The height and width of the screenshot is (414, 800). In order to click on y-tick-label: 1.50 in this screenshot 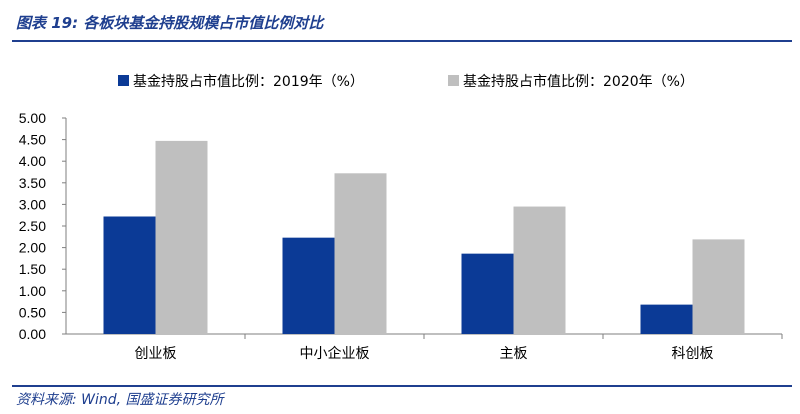, I will do `click(32, 269)`.